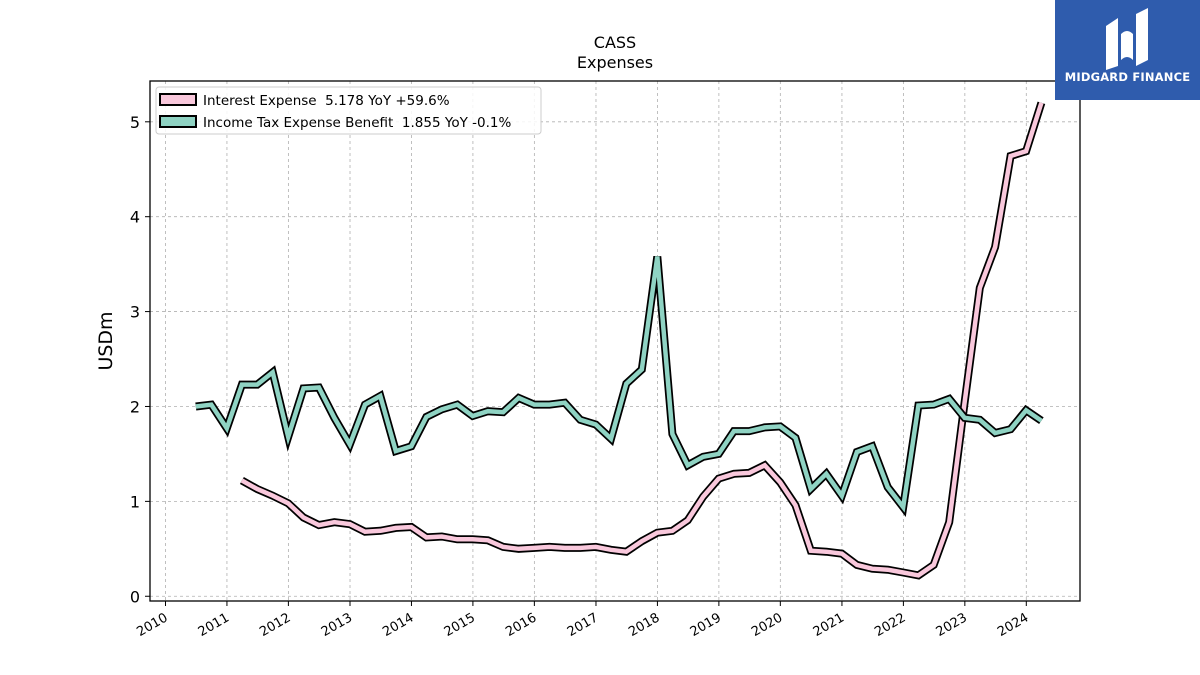  I want to click on x-tick-label: 2014, so click(398, 625).